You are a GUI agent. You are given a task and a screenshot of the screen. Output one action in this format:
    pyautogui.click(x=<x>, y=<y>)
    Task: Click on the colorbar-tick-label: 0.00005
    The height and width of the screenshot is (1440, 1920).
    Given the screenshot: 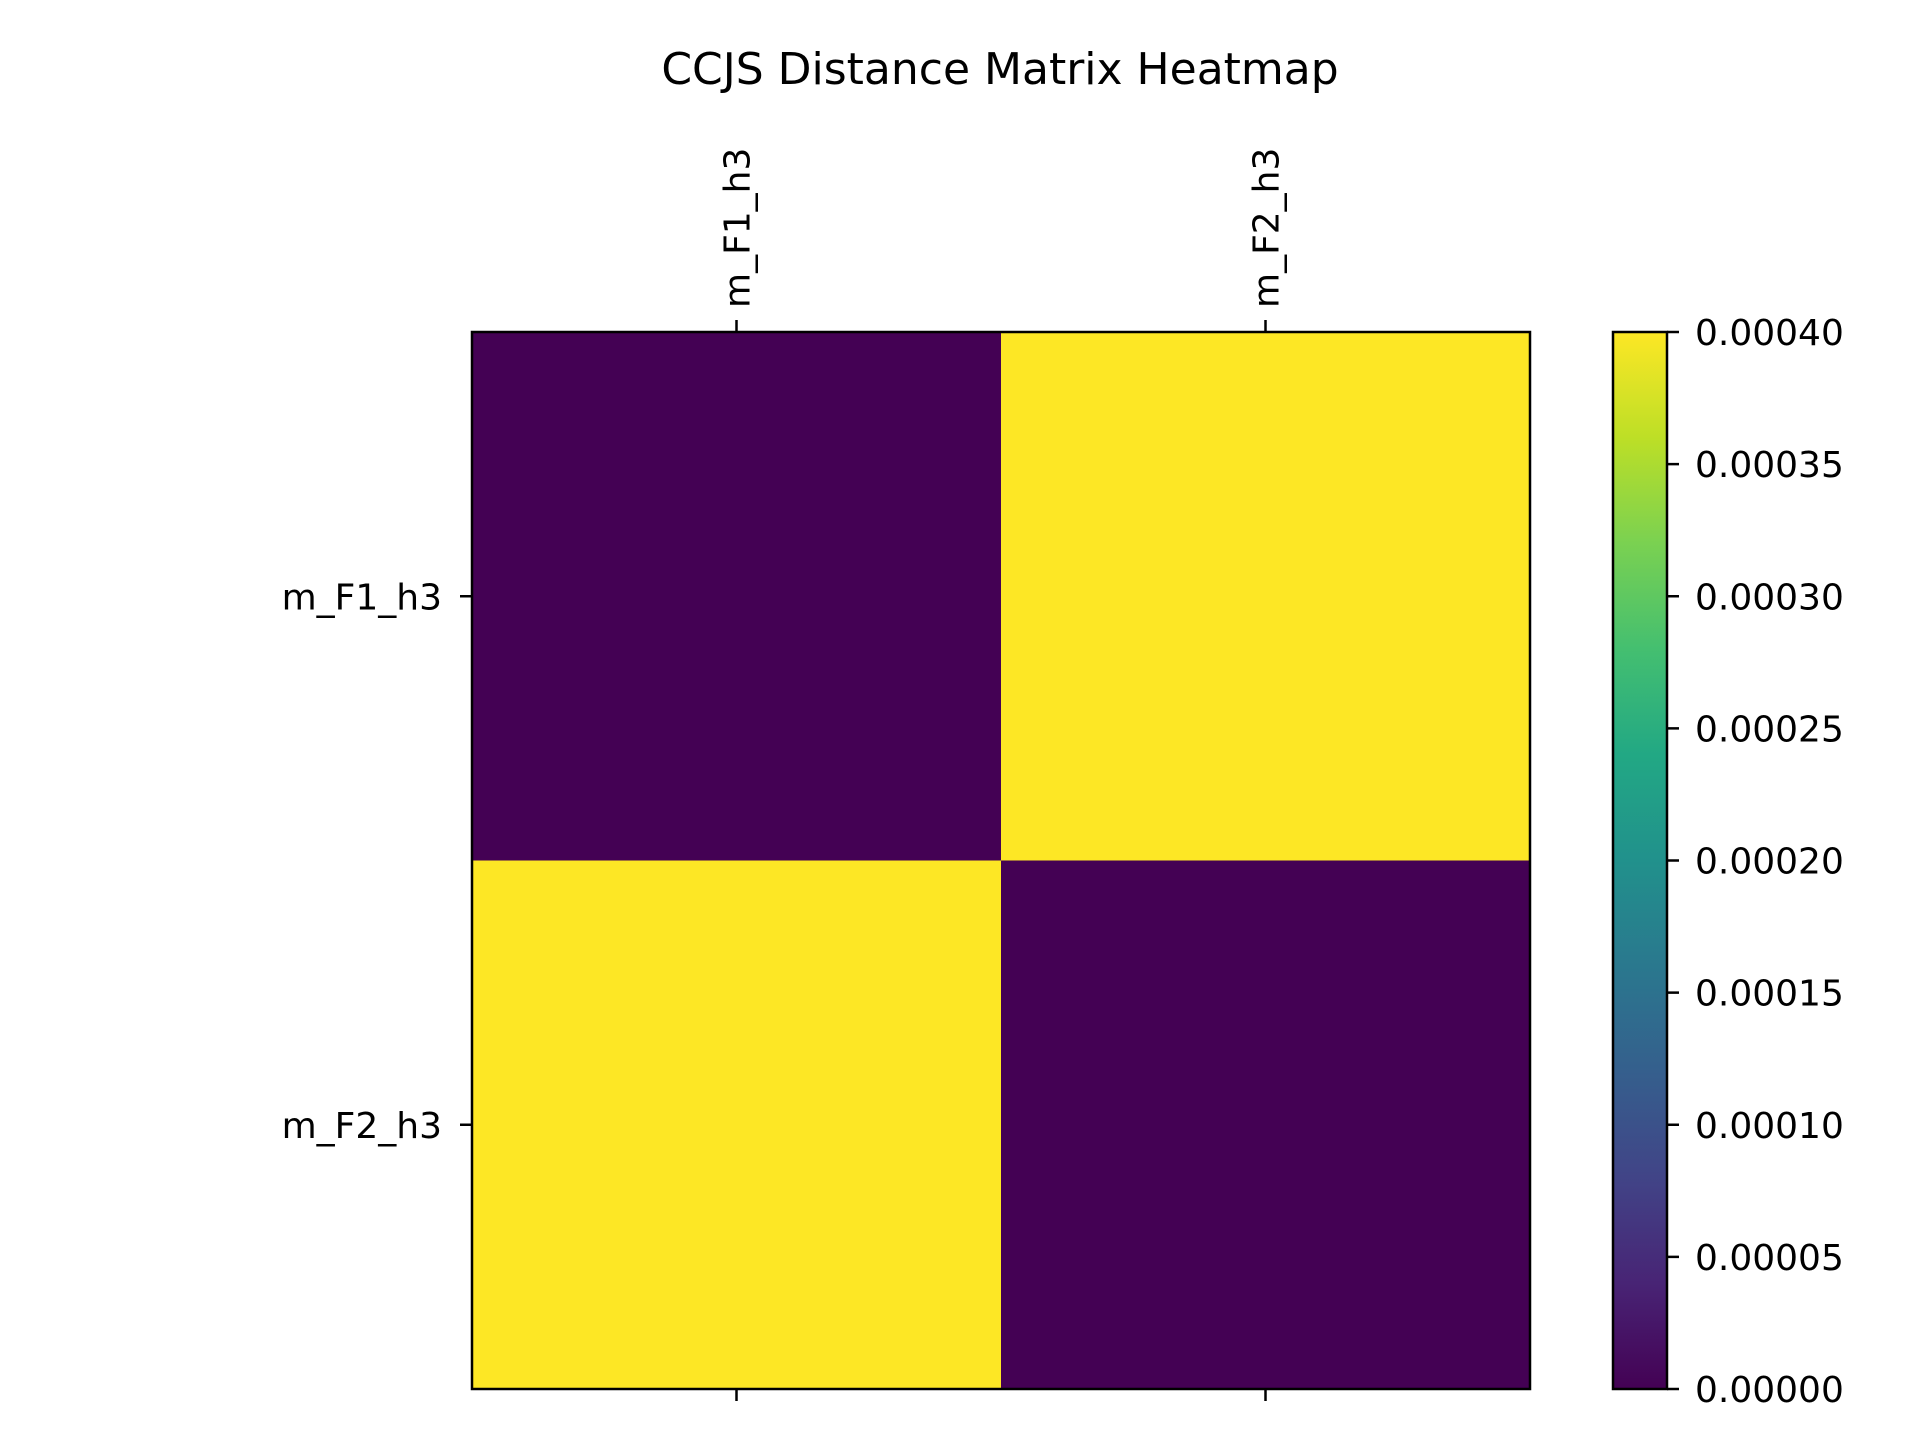 What is the action you would take?
    pyautogui.click(x=1769, y=1258)
    